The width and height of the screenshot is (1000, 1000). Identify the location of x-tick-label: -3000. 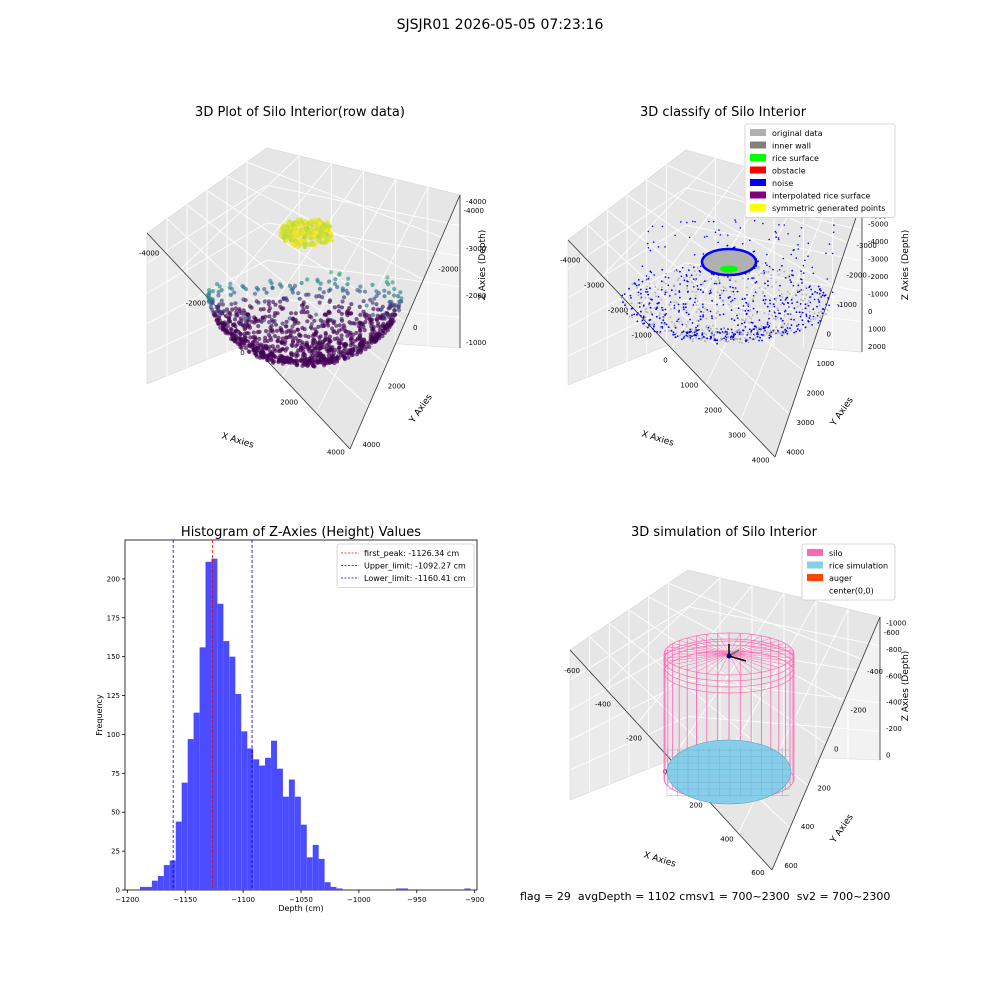
(594, 286).